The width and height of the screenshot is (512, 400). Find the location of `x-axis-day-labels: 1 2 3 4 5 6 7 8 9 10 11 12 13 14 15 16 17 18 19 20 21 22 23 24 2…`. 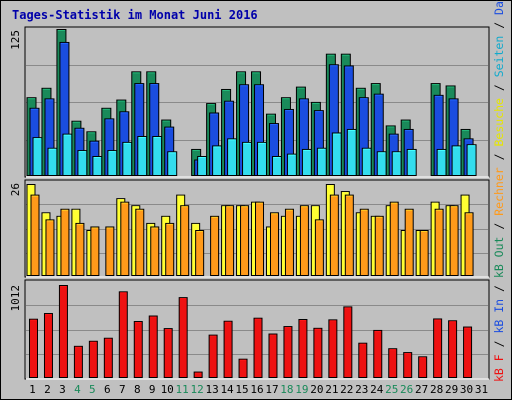

x-axis-day-labels: 1 2 3 4 5 6 7 8 9 10 11 12 13 14 15 16 17 18 19 20 21 22 23 24 2… is located at coordinates (258, 389).